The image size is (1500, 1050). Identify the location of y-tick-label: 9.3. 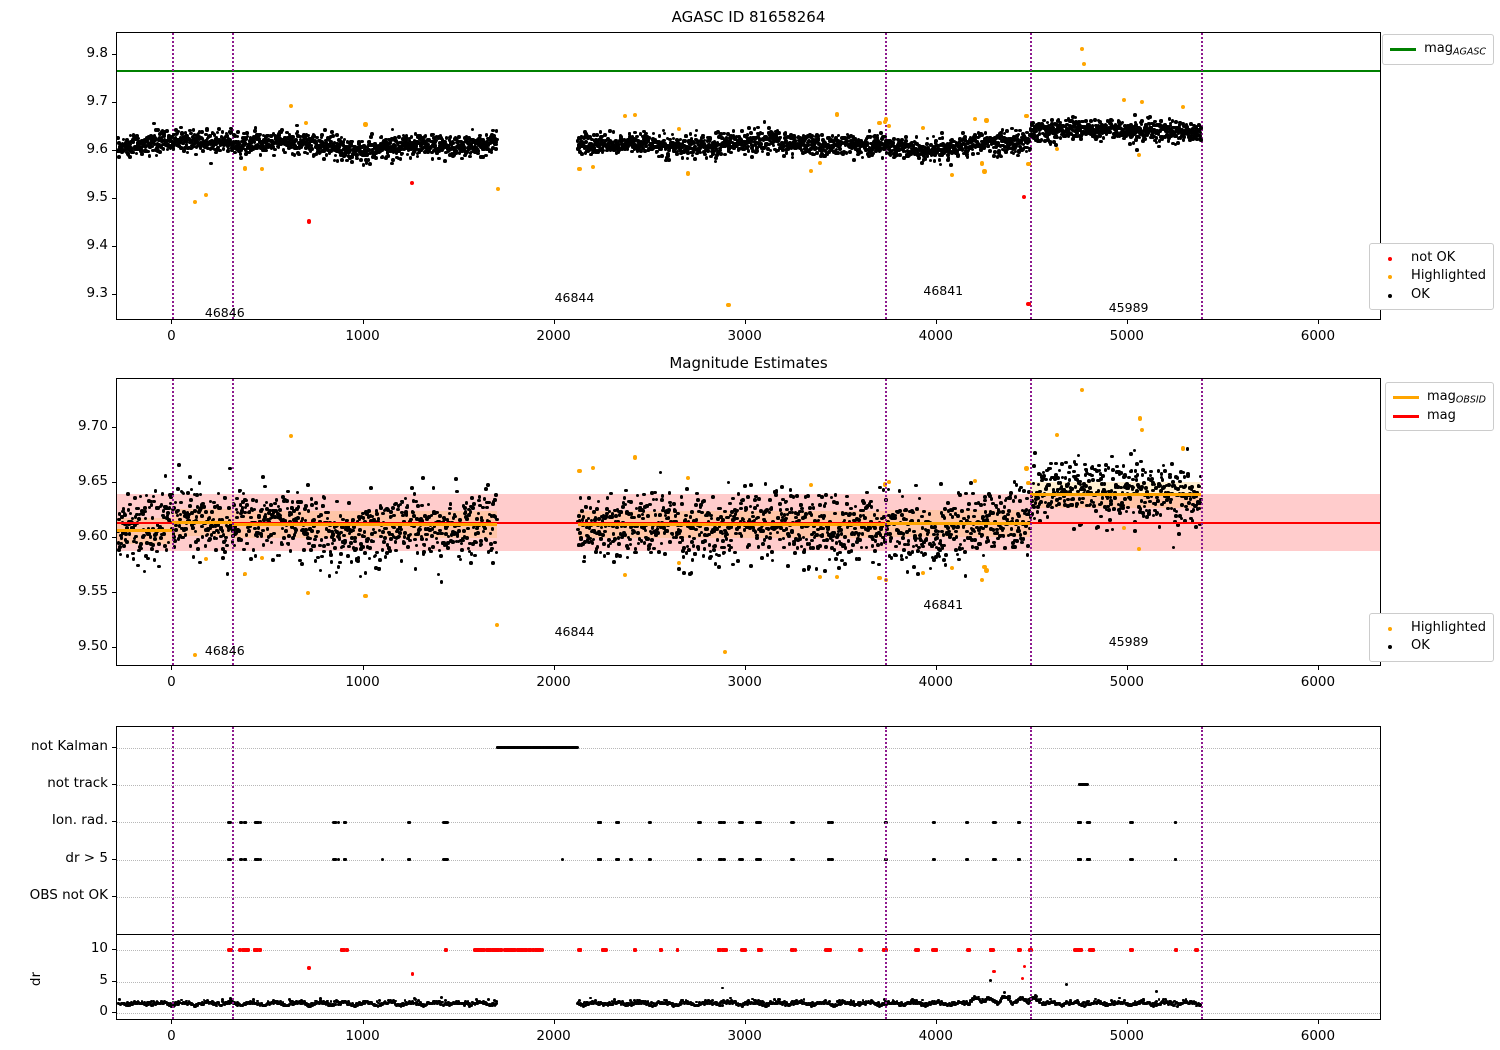
(97, 292).